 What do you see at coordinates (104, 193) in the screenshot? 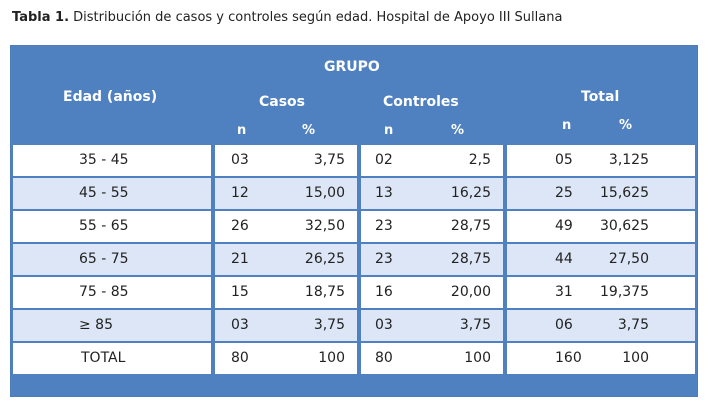
I see `age-cell: 45 - 55` at bounding box center [104, 193].